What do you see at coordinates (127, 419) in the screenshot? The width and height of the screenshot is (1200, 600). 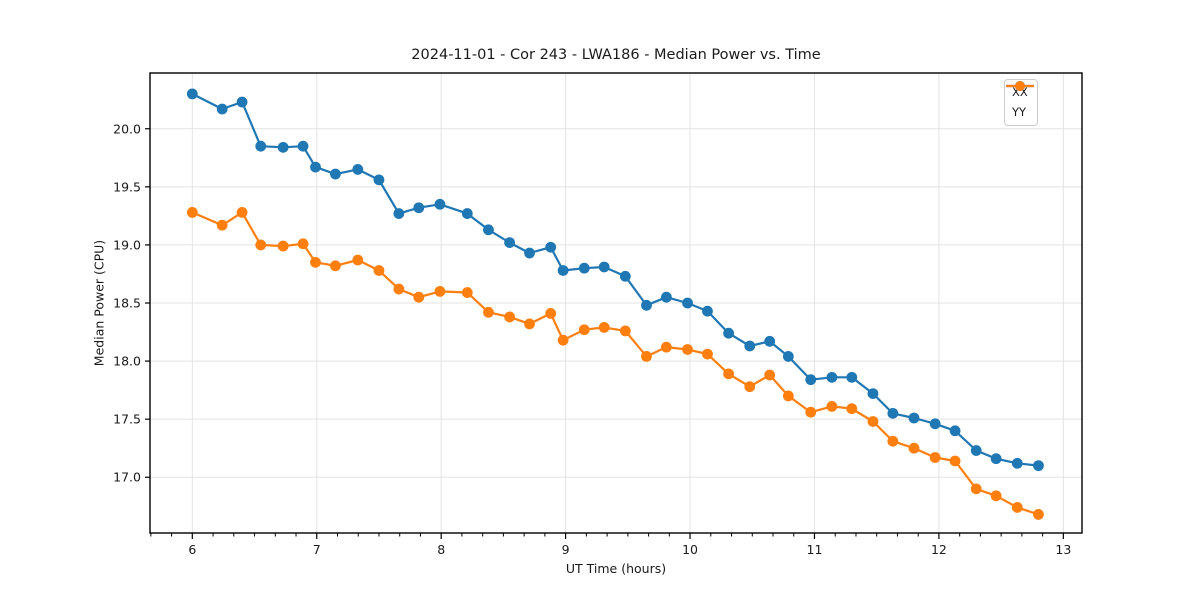 I see `y-tick-label: 17.5` at bounding box center [127, 419].